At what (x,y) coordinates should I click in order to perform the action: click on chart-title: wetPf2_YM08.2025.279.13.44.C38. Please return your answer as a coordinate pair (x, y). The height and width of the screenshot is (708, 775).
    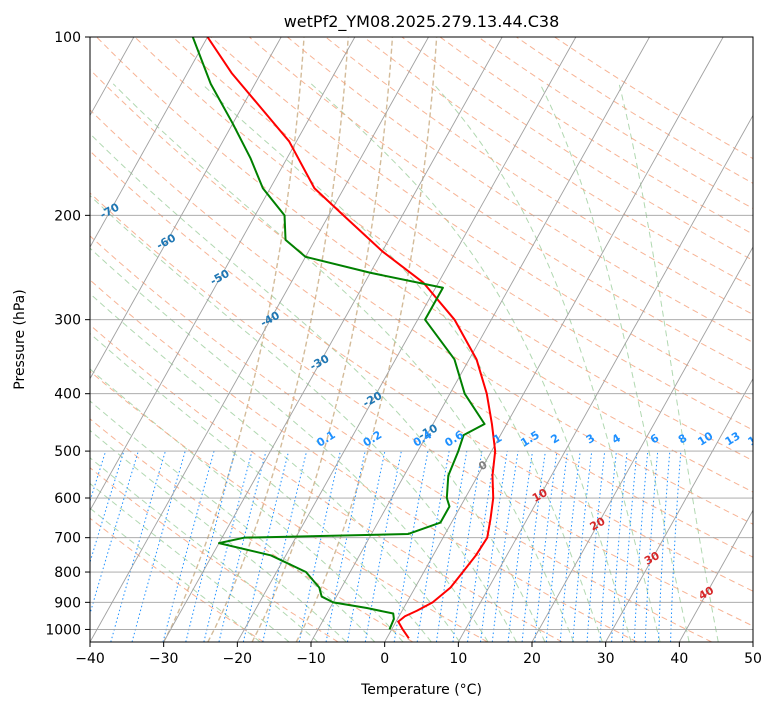
    Looking at the image, I should click on (422, 22).